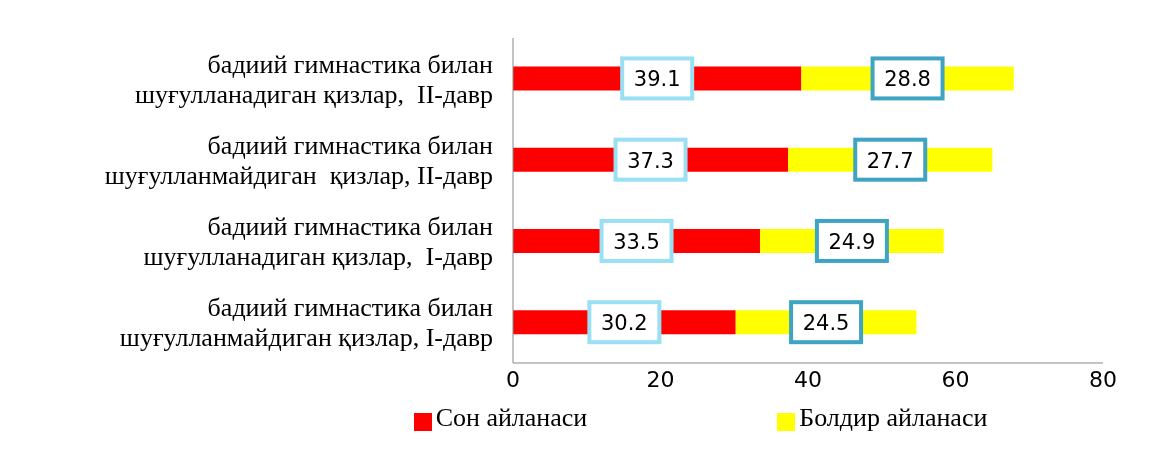  What do you see at coordinates (513, 379) in the screenshot?
I see `x-tick-label: 0` at bounding box center [513, 379].